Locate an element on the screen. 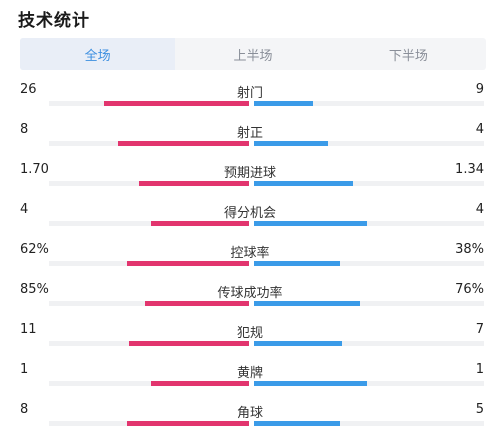  home-value: 4 is located at coordinates (24, 209).